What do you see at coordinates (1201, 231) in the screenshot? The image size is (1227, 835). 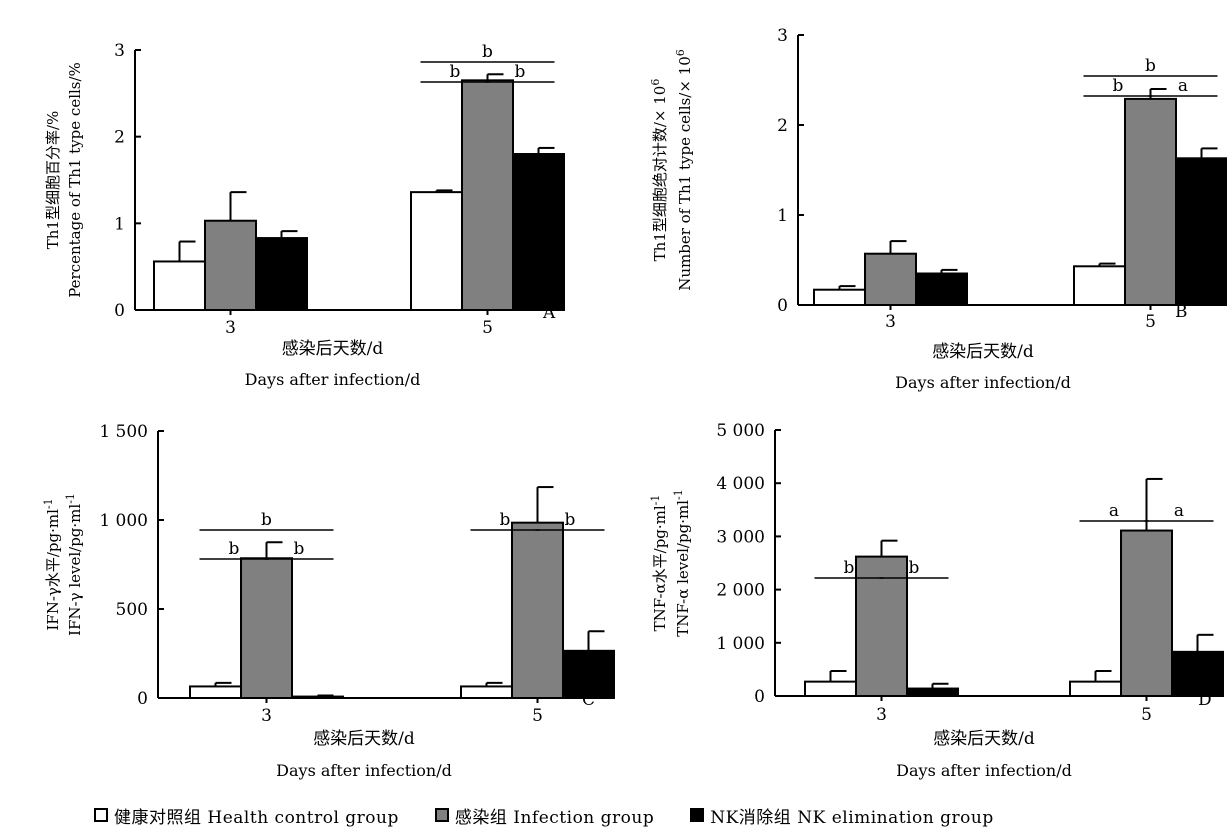 I see `panel-b-bar-nk-elimination-day5` at bounding box center [1201, 231].